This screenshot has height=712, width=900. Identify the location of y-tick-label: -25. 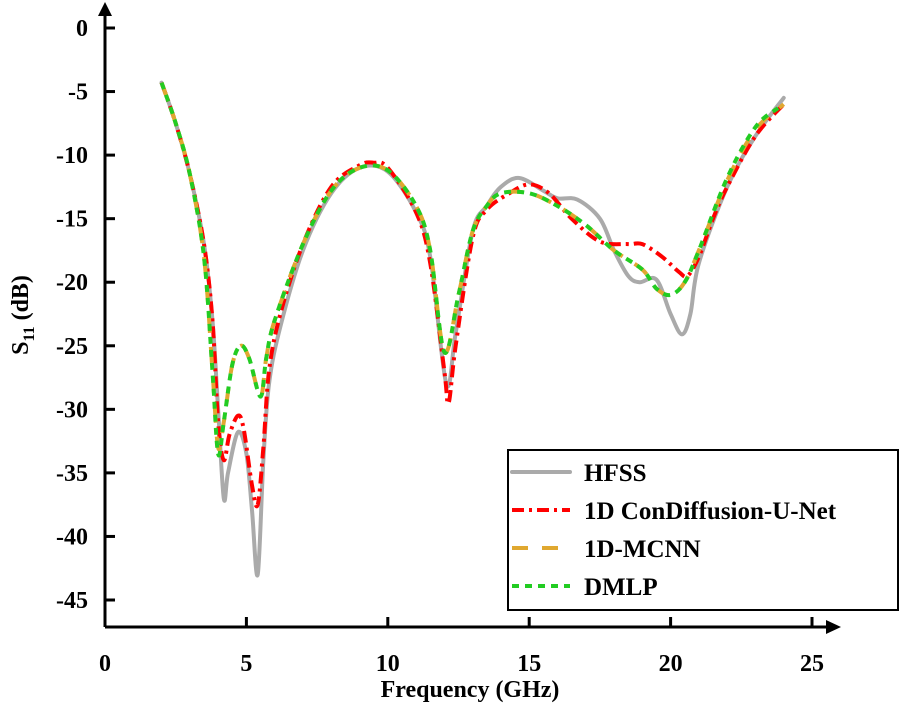
(72, 347).